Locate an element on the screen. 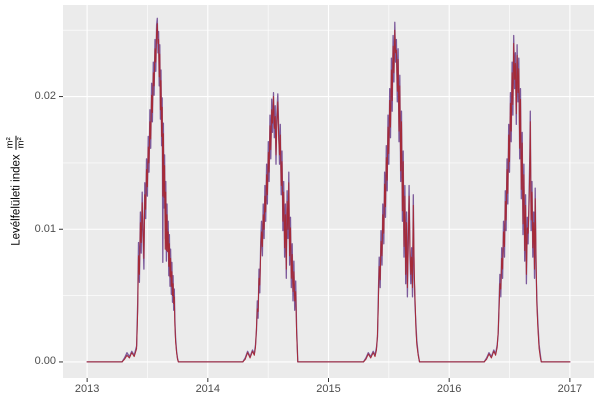  y-axis-title-fraction: m² m² is located at coordinates (16, 143).